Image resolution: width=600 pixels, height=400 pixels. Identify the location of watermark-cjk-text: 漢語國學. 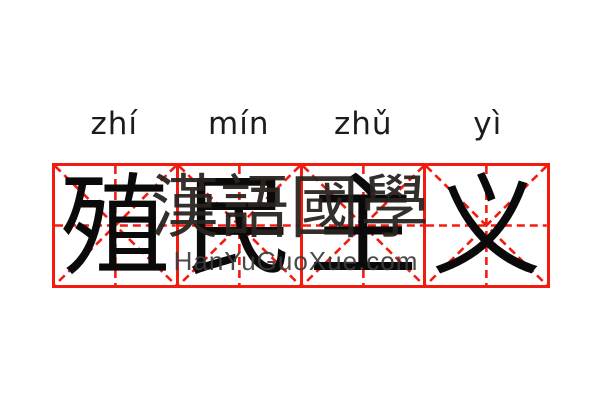
(290, 208).